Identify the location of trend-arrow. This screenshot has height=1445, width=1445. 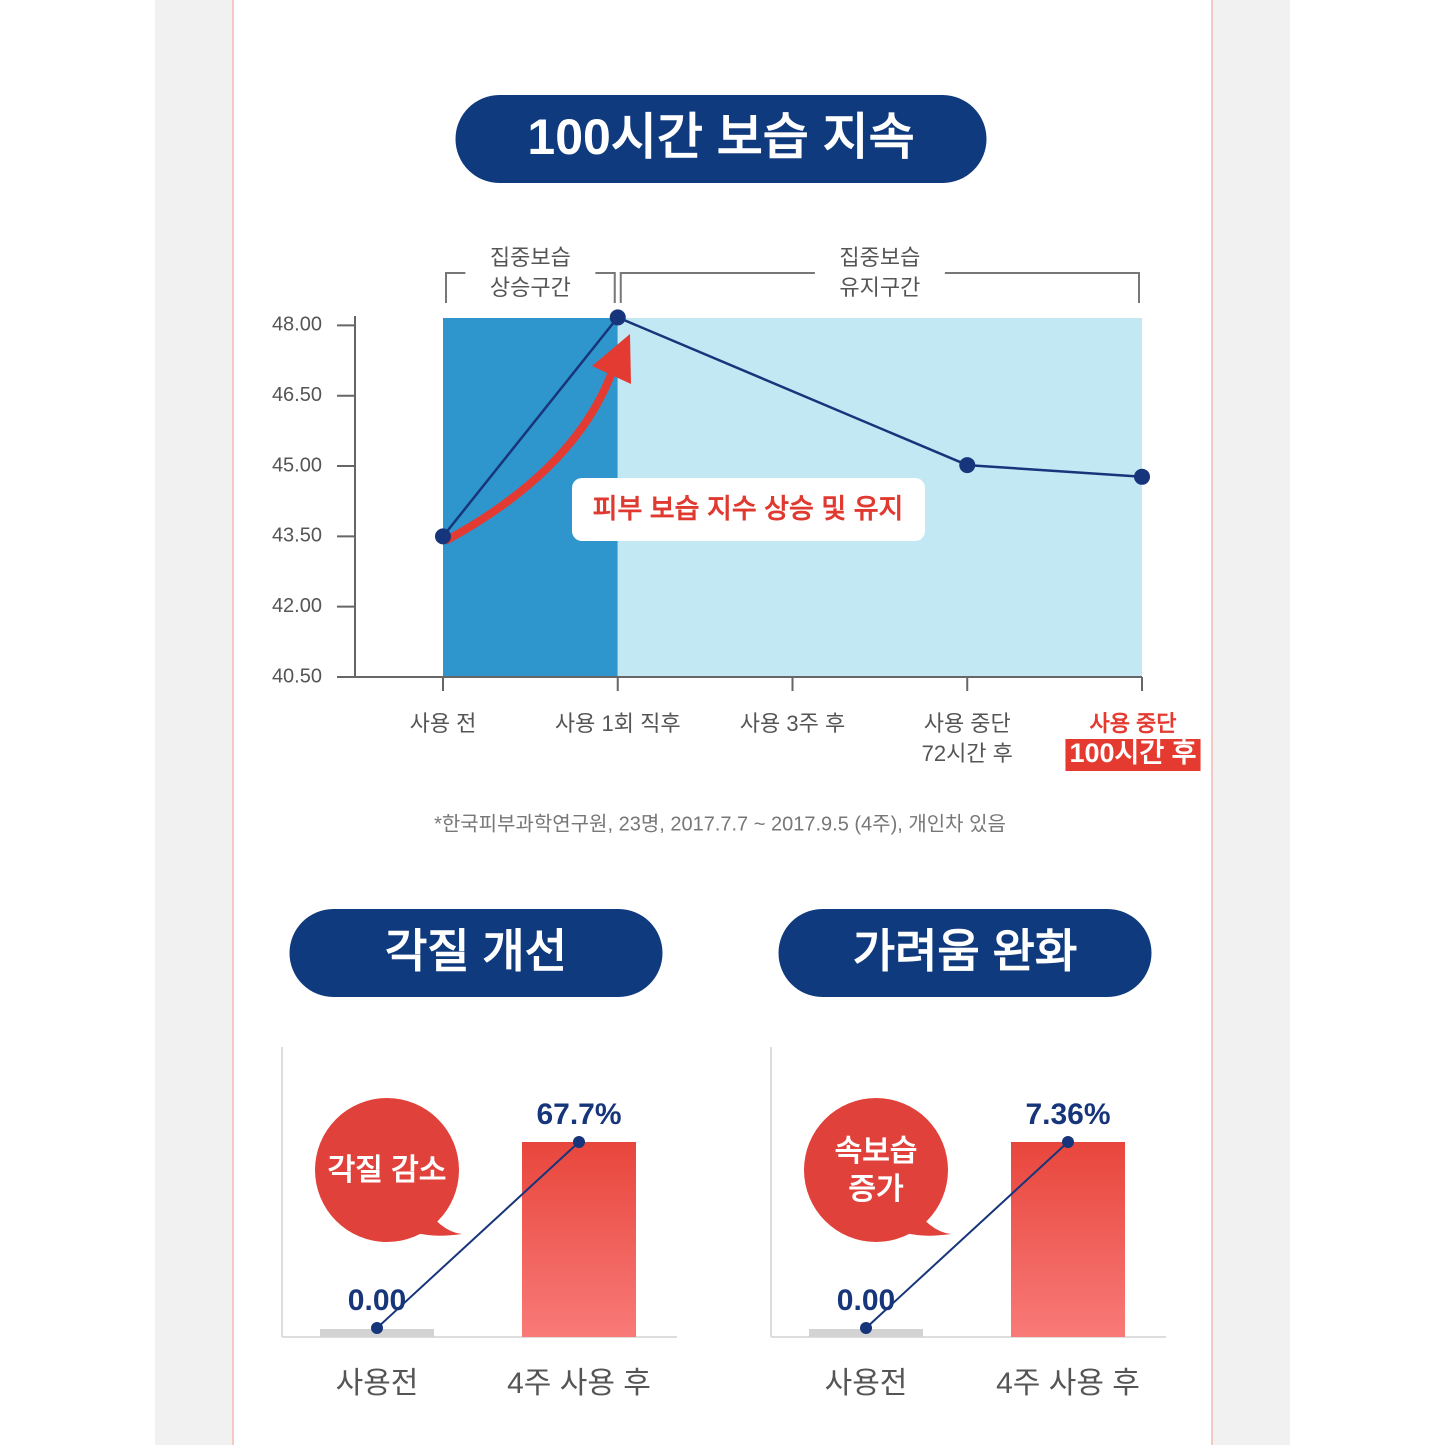
(529, 456).